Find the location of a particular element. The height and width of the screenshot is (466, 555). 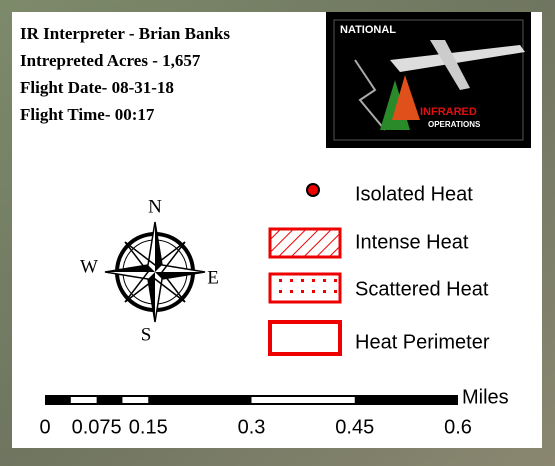

scale-tick-label: 0 is located at coordinates (44, 427).